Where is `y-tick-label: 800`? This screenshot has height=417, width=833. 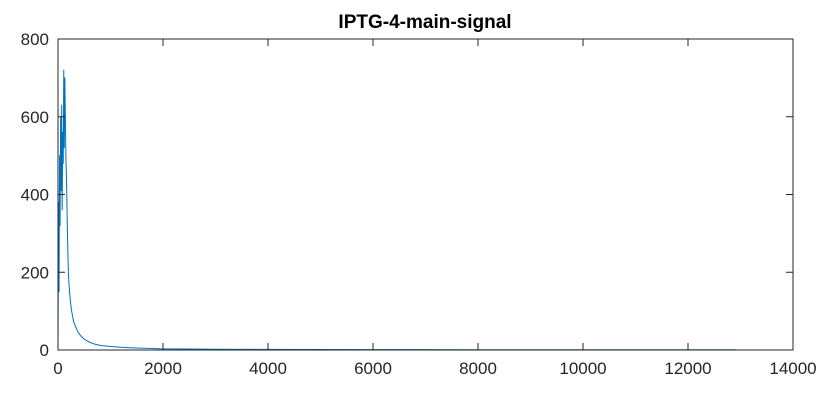
y-tick-label: 800 is located at coordinates (35, 39).